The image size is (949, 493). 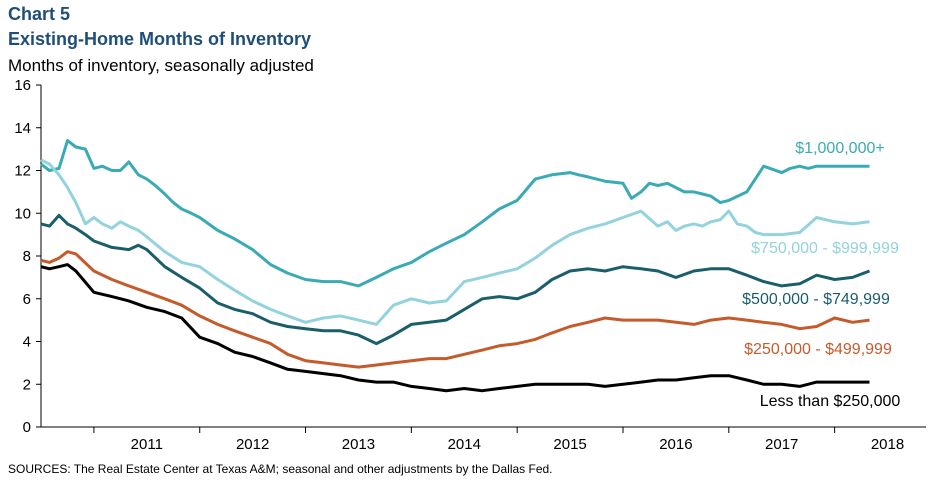 What do you see at coordinates (27, 384) in the screenshot?
I see `y-tick-label: 2` at bounding box center [27, 384].